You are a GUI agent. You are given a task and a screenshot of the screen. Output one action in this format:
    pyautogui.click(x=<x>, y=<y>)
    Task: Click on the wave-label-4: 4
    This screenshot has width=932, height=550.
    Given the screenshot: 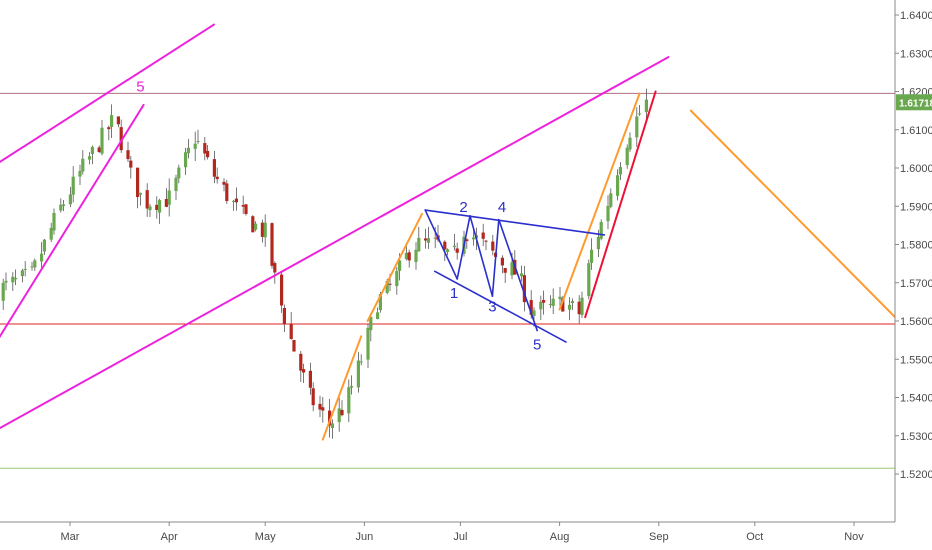 What is the action you would take?
    pyautogui.click(x=502, y=207)
    